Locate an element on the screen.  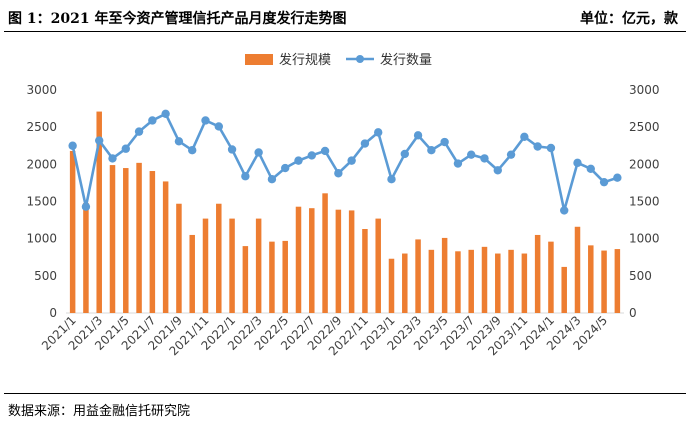
legend-bar-label: 发行规模 is located at coordinates (305, 60).